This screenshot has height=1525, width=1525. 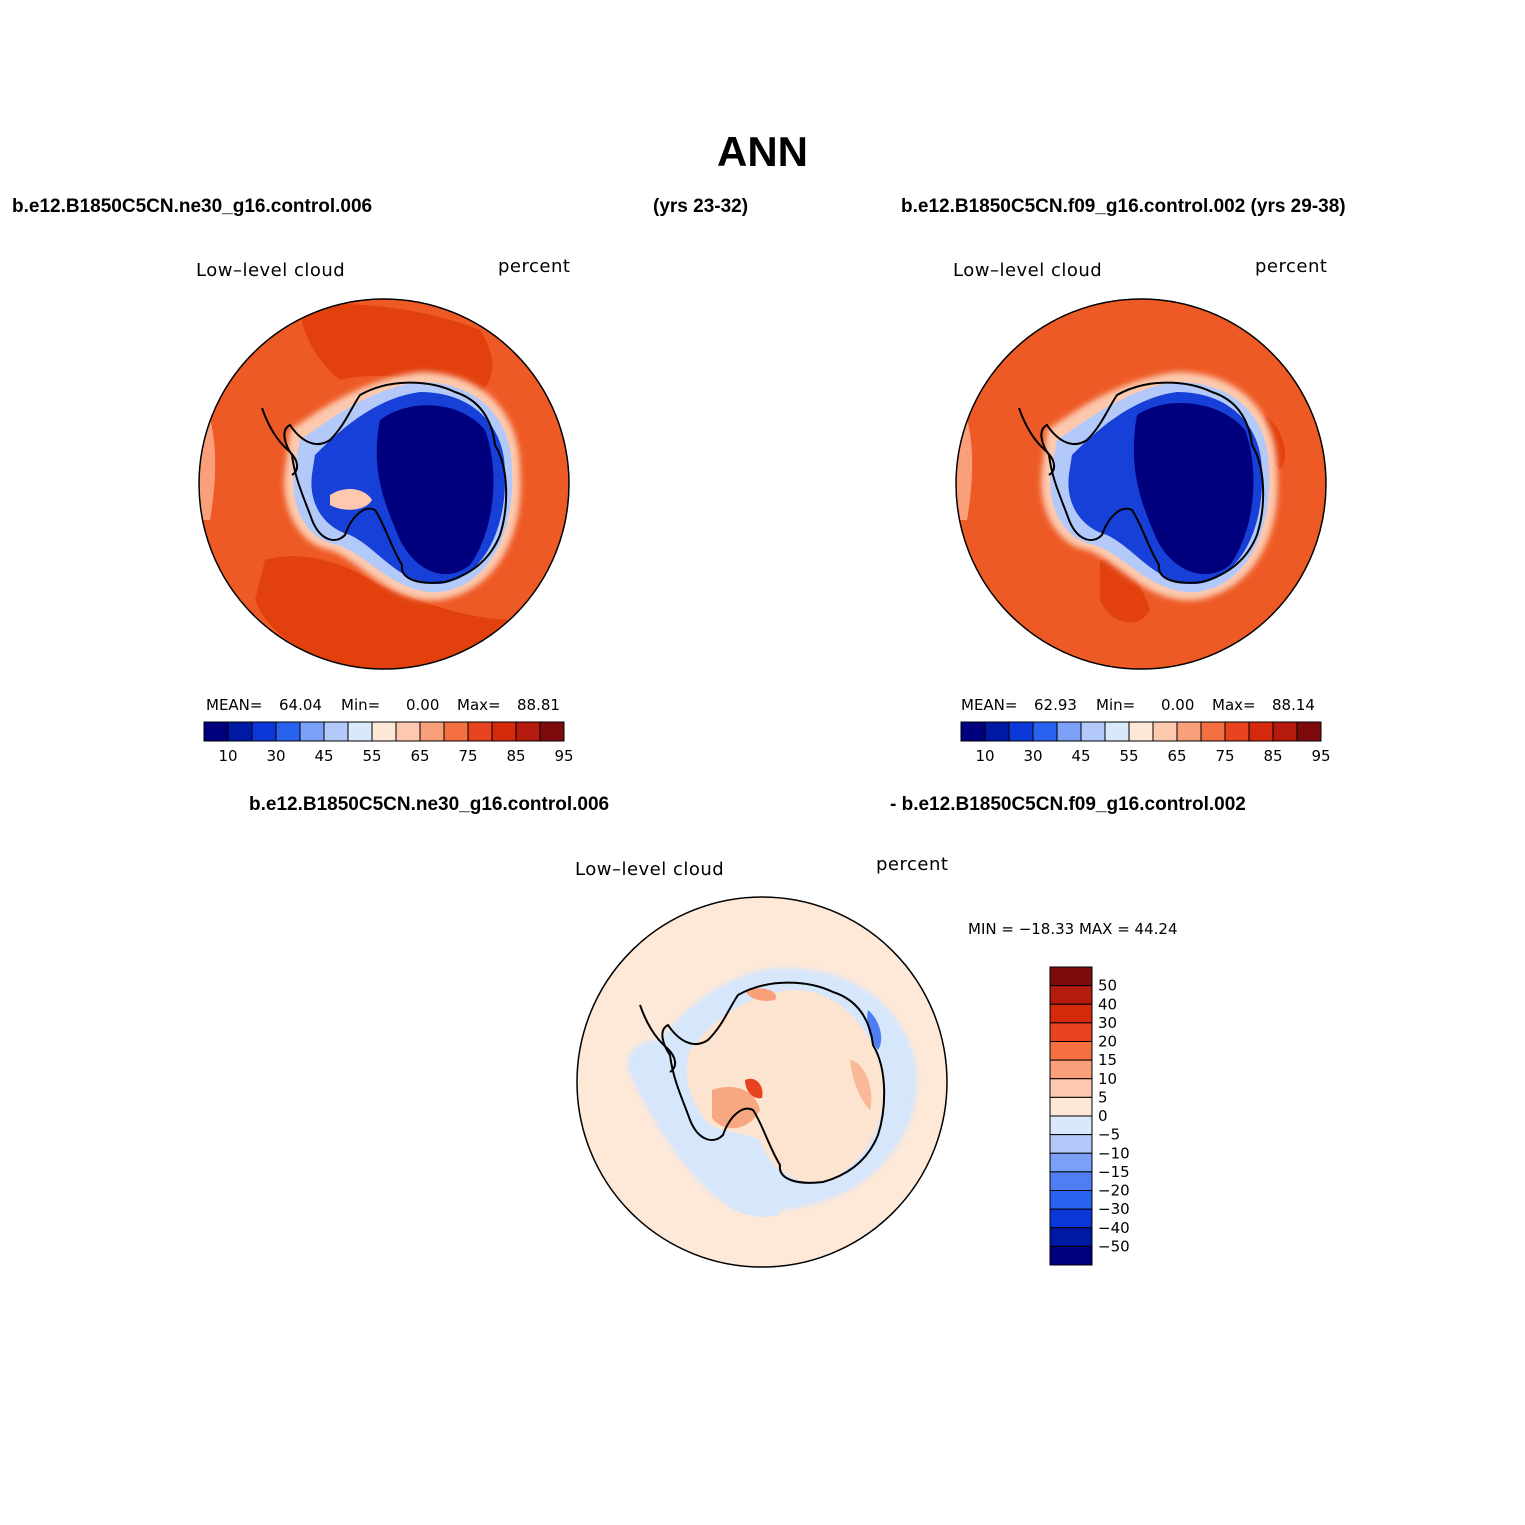 I want to click on panel1-colorbar-tick-label: 65, so click(x=419, y=756).